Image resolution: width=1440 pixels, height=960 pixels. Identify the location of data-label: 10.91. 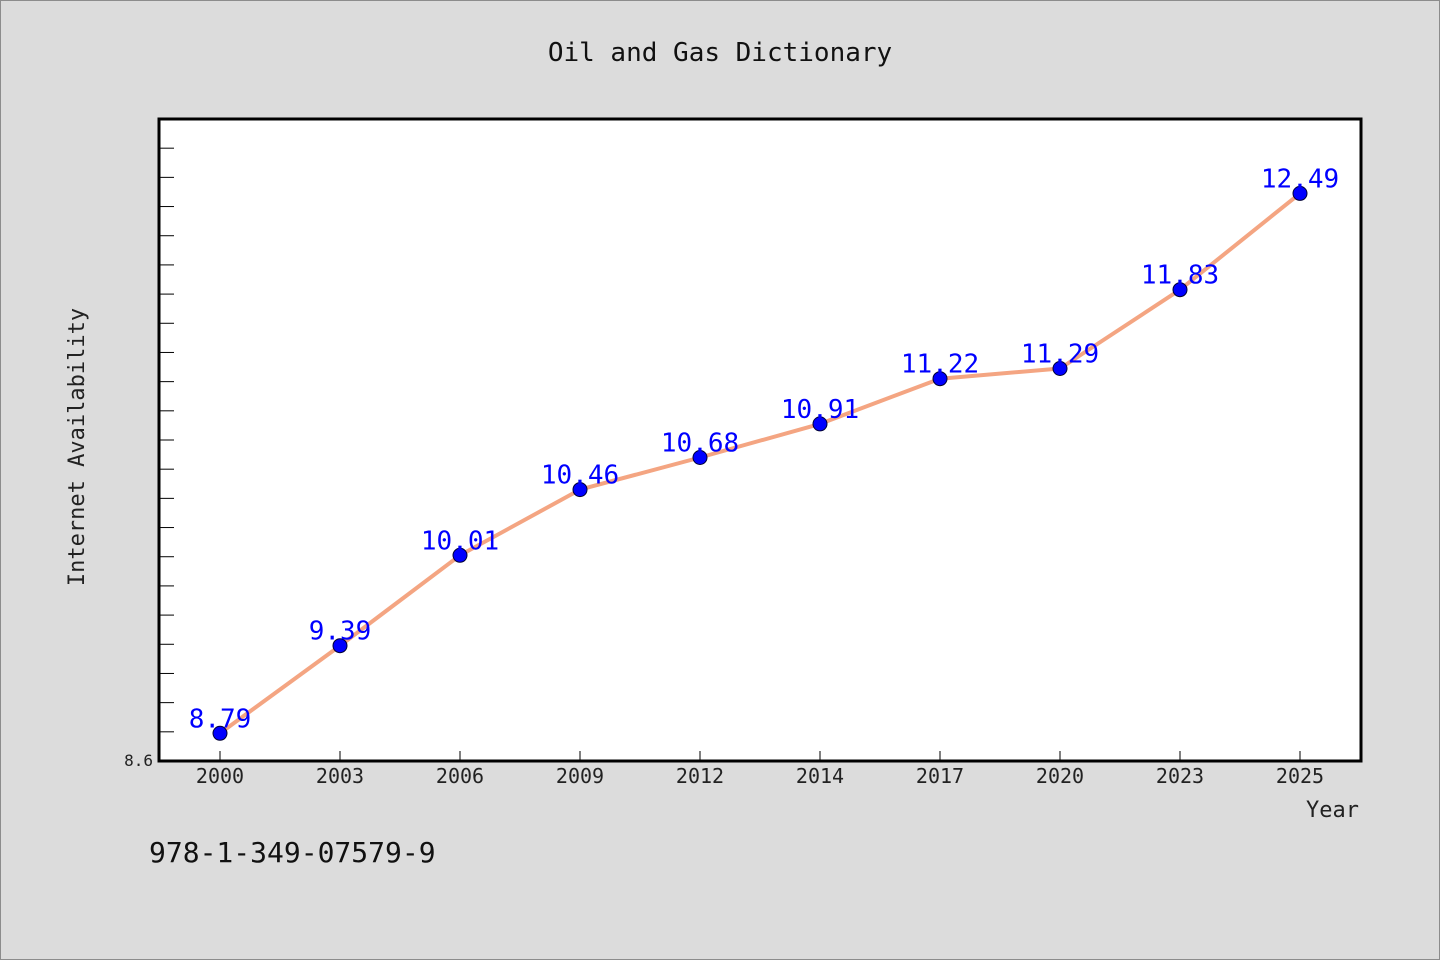
(820, 410).